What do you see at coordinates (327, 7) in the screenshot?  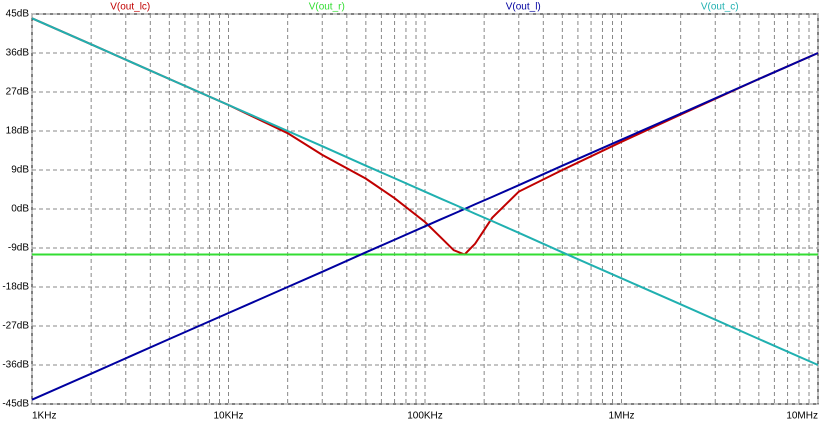 I see `legend-entry: V(out_r)` at bounding box center [327, 7].